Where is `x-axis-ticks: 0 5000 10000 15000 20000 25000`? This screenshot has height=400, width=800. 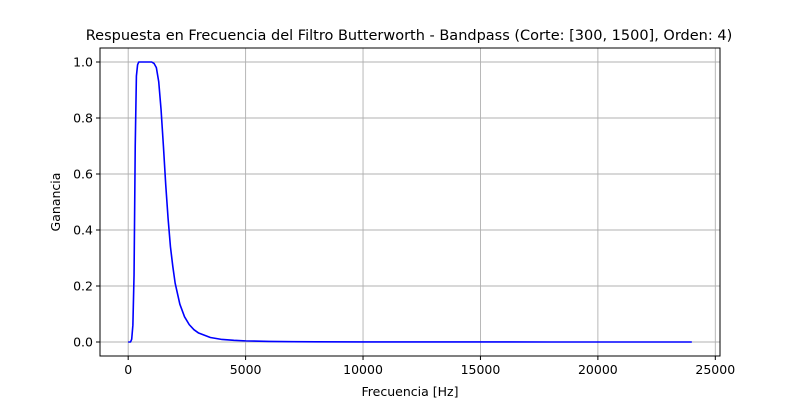
x-axis-ticks: 0 5000 10000 15000 20000 25000 is located at coordinates (429, 366).